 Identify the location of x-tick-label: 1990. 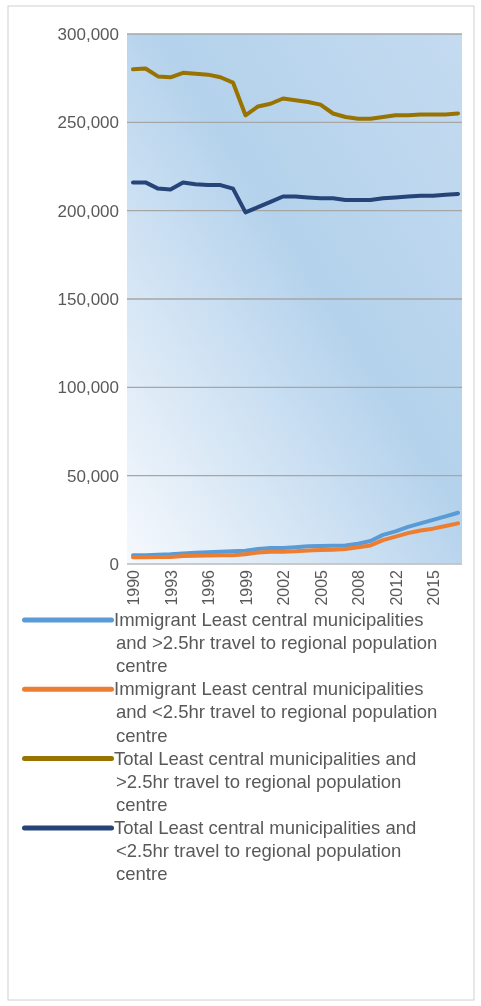
(134, 587).